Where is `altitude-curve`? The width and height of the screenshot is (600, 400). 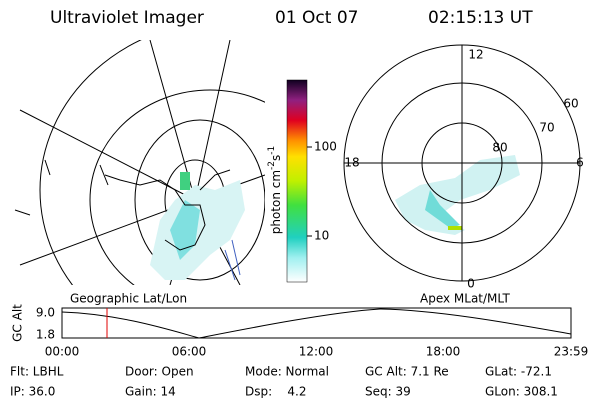
altitude-curve is located at coordinates (316, 323).